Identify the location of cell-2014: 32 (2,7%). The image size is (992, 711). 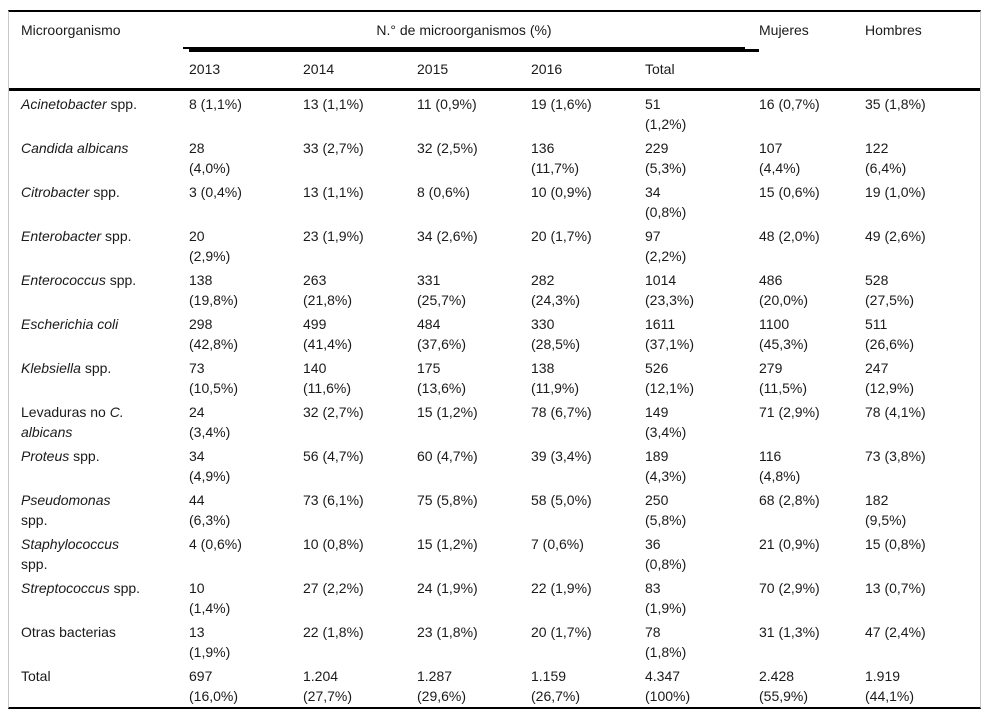
(333, 412).